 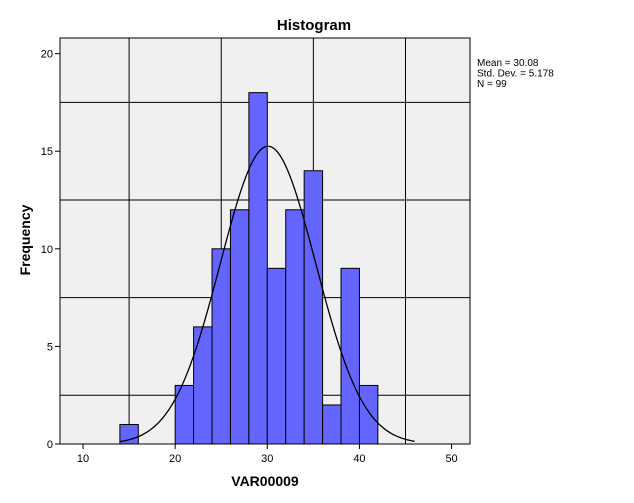 I want to click on y-axis-label: Frequency, so click(x=25, y=239).